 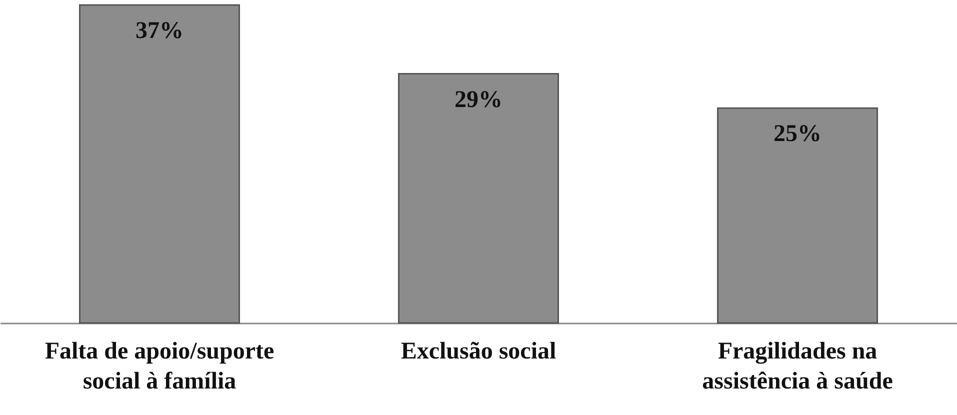 I want to click on x-tick-label: Falta de apoio/suporte social à família, so click(x=159, y=366).